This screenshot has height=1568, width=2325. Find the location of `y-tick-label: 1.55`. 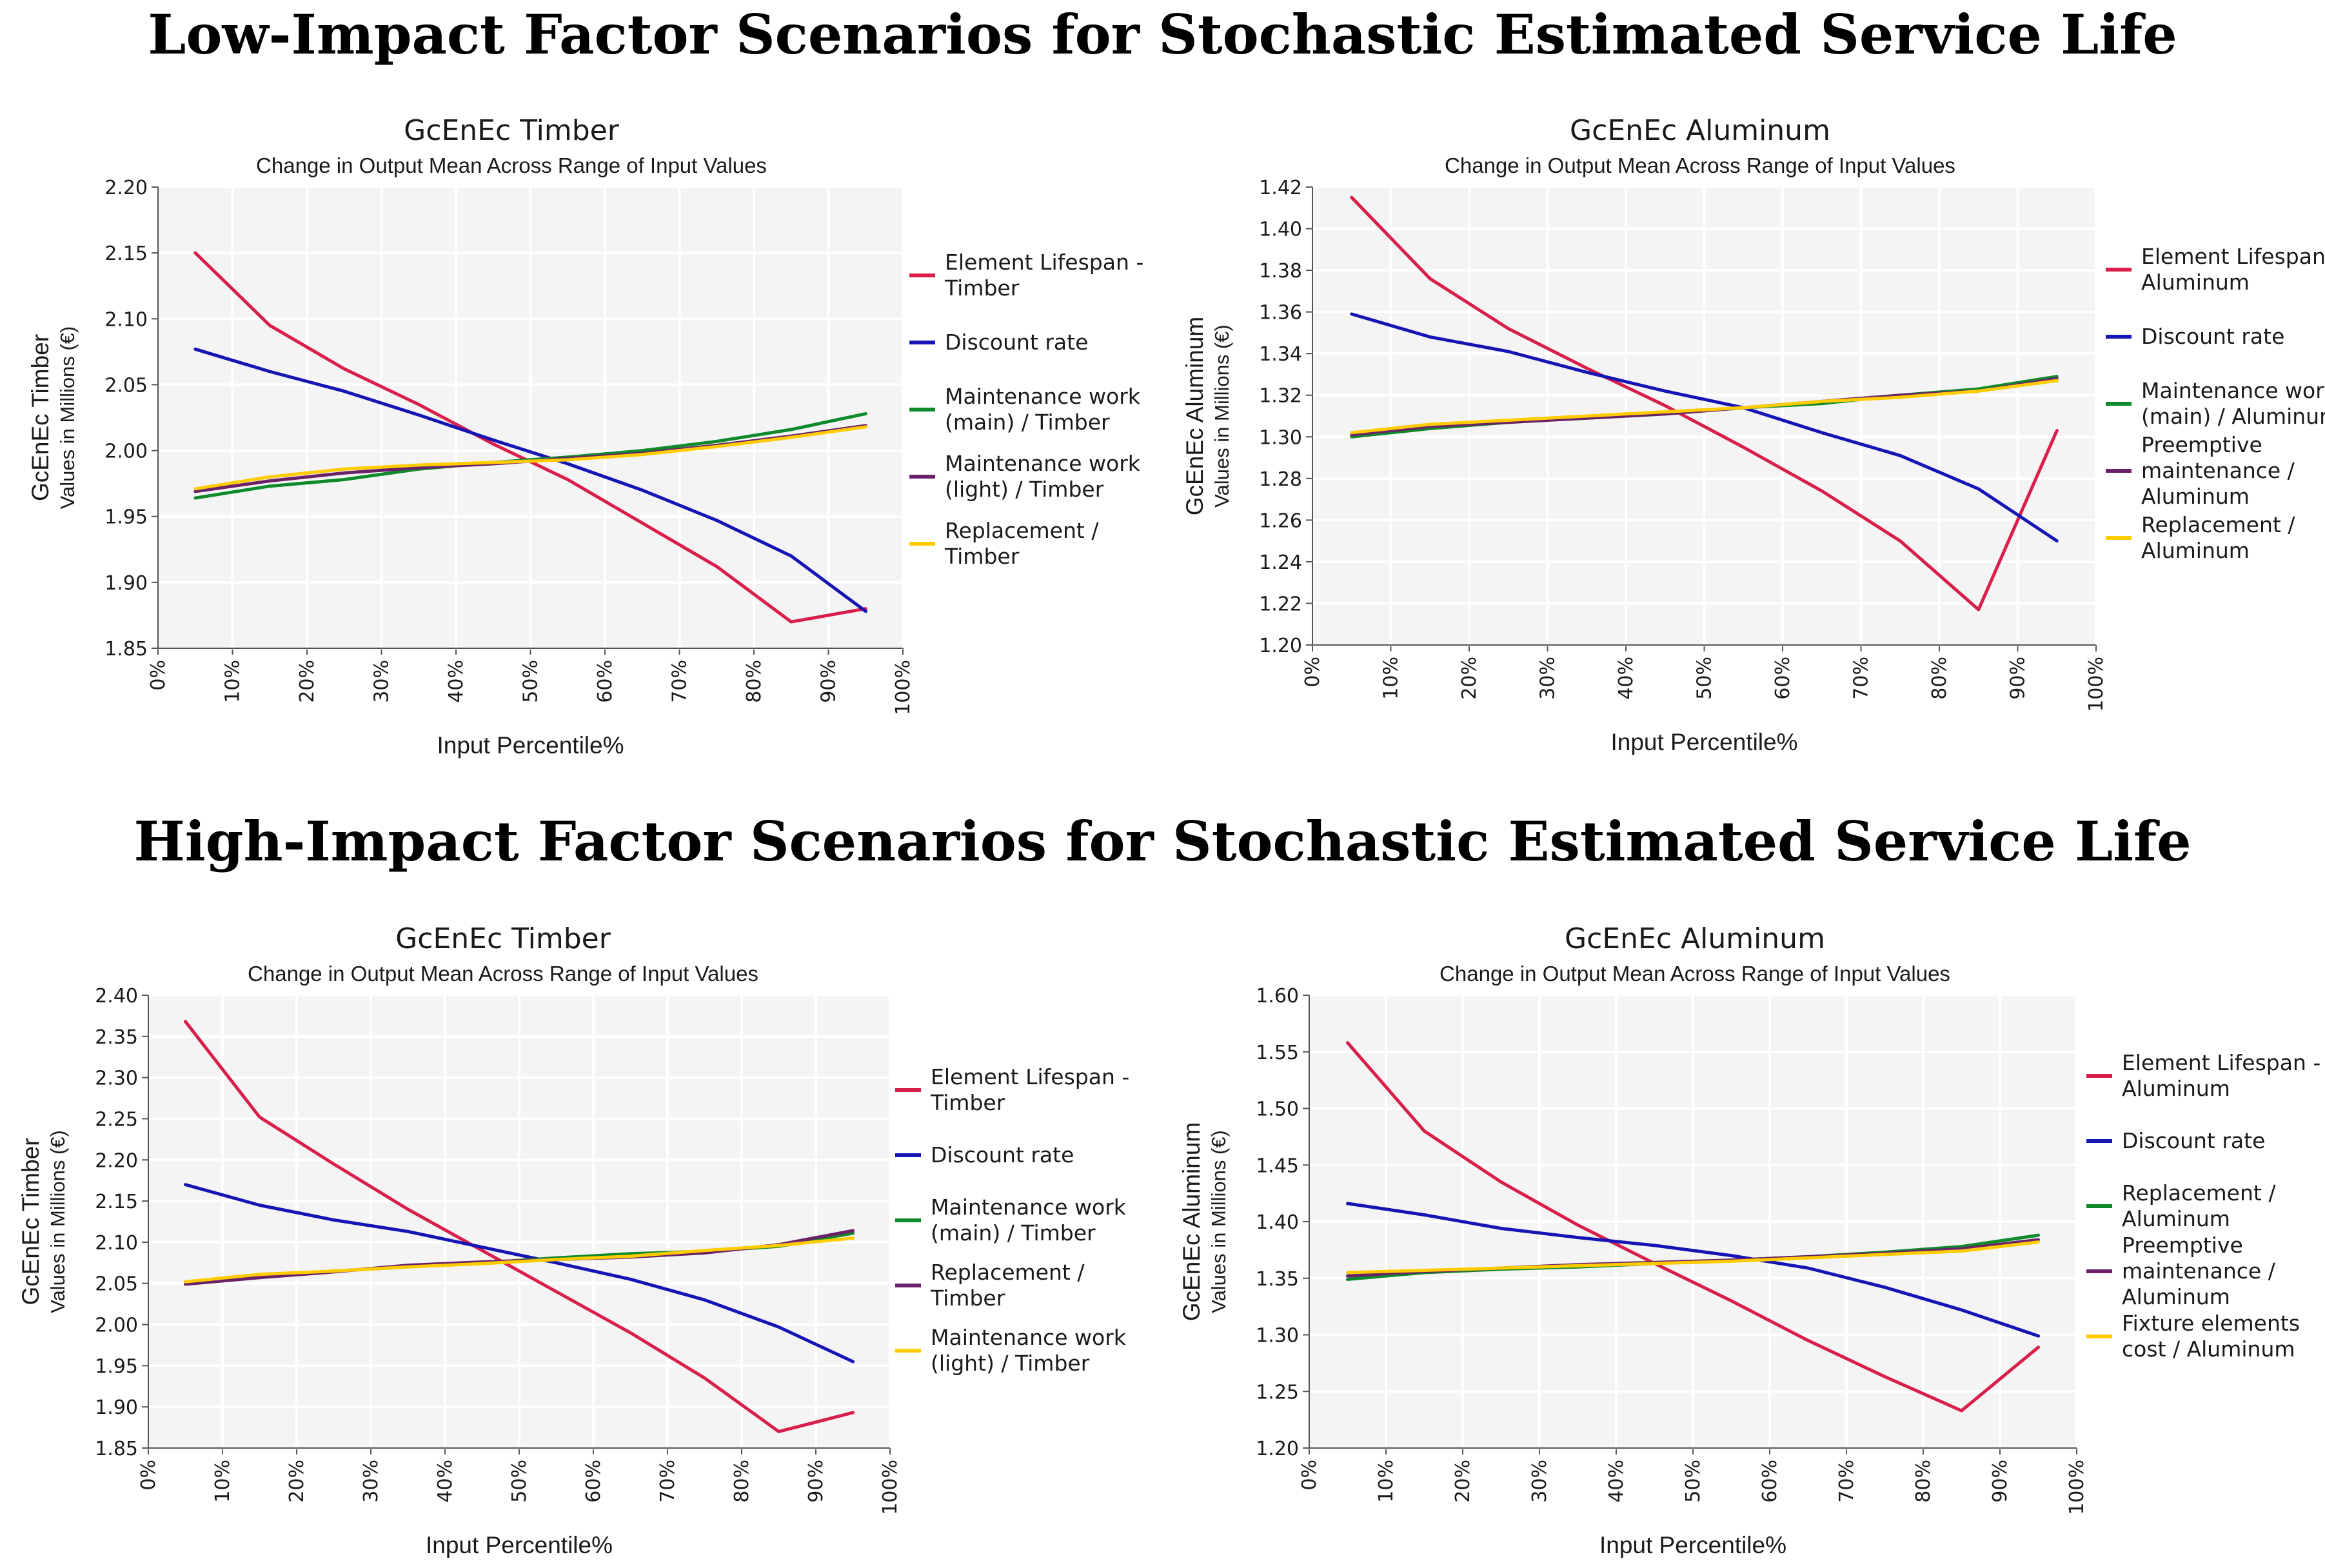

y-tick-label: 1.55 is located at coordinates (1277, 1053).